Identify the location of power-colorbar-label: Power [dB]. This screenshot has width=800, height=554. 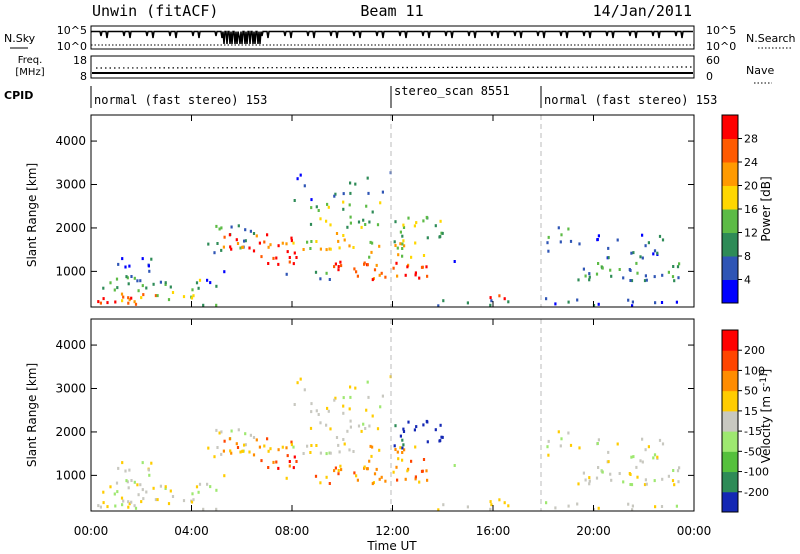
(766, 208).